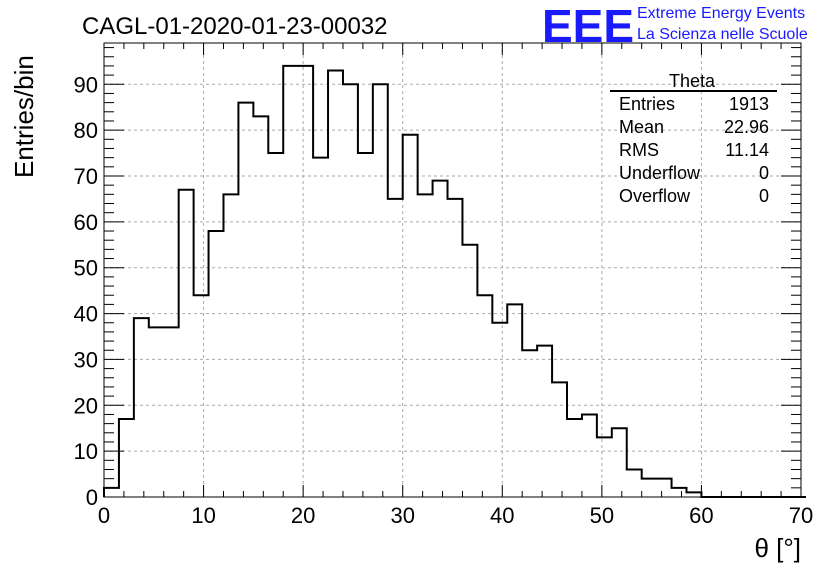  Describe the element at coordinates (647, 104) in the screenshot. I see `stats-label: Entries` at that location.